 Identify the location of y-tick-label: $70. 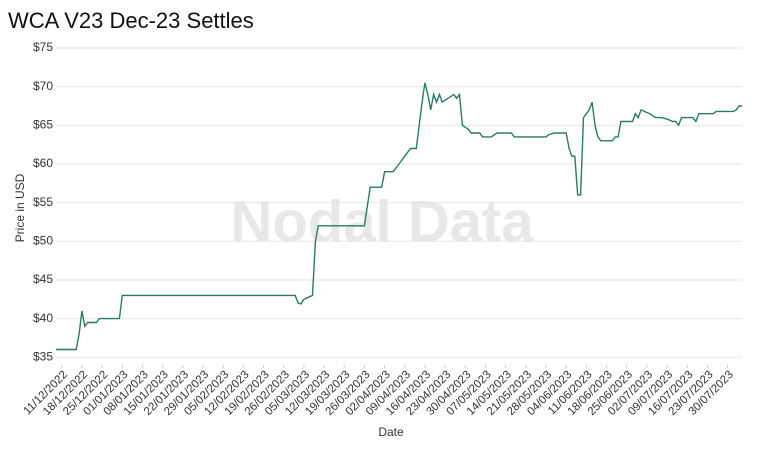
(43, 86).